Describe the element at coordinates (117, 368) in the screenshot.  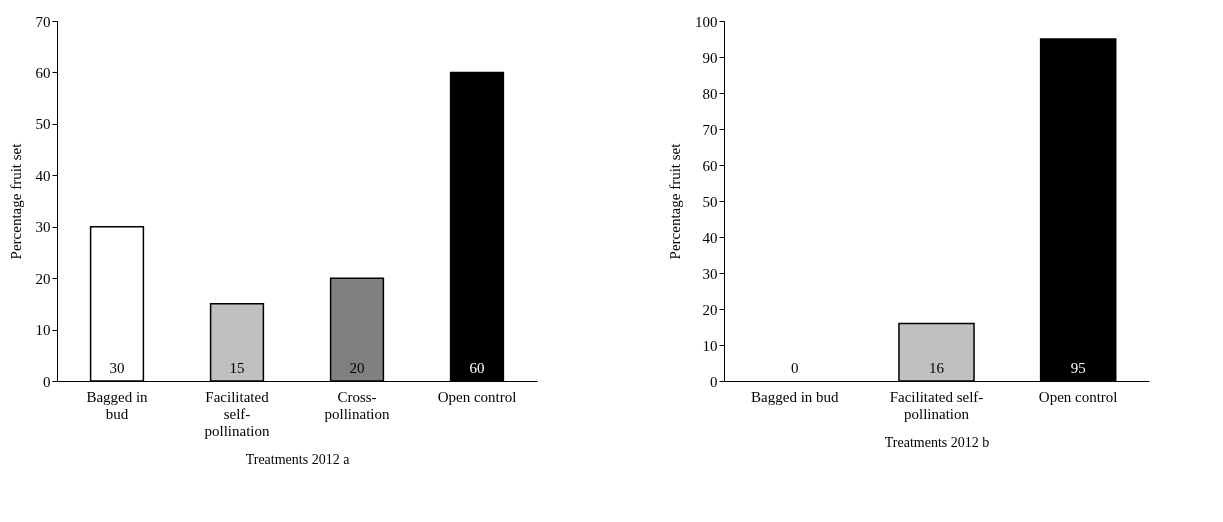
I see `data-label: 30` at that location.